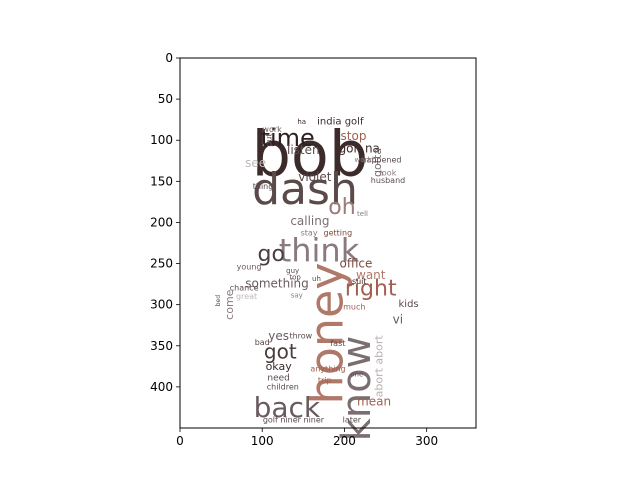 The width and height of the screenshot is (640, 480). I want to click on word-ha: ha, so click(301, 122).